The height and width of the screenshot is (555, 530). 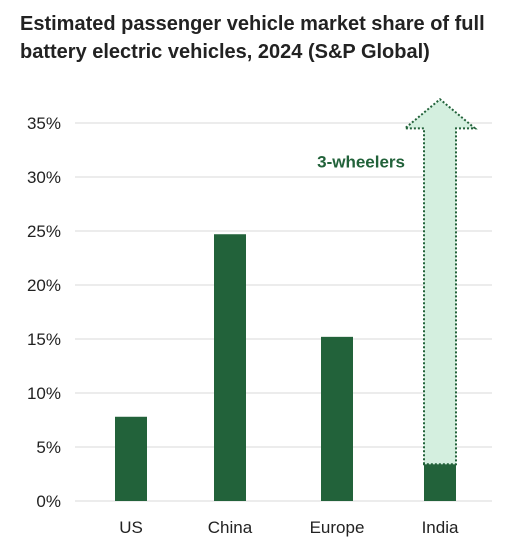 I want to click on y-tick-label: 10%, so click(x=44, y=393).